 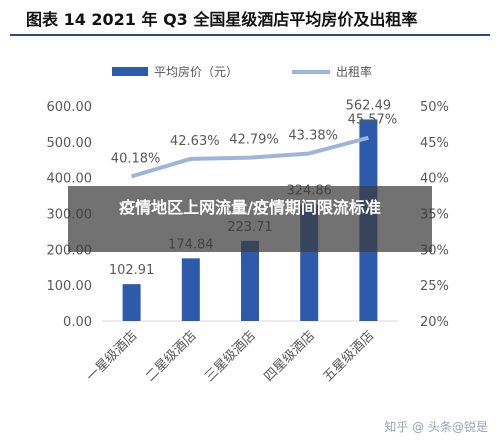 What do you see at coordinates (132, 270) in the screenshot?
I see `bar-data-label: 102.91` at bounding box center [132, 270].